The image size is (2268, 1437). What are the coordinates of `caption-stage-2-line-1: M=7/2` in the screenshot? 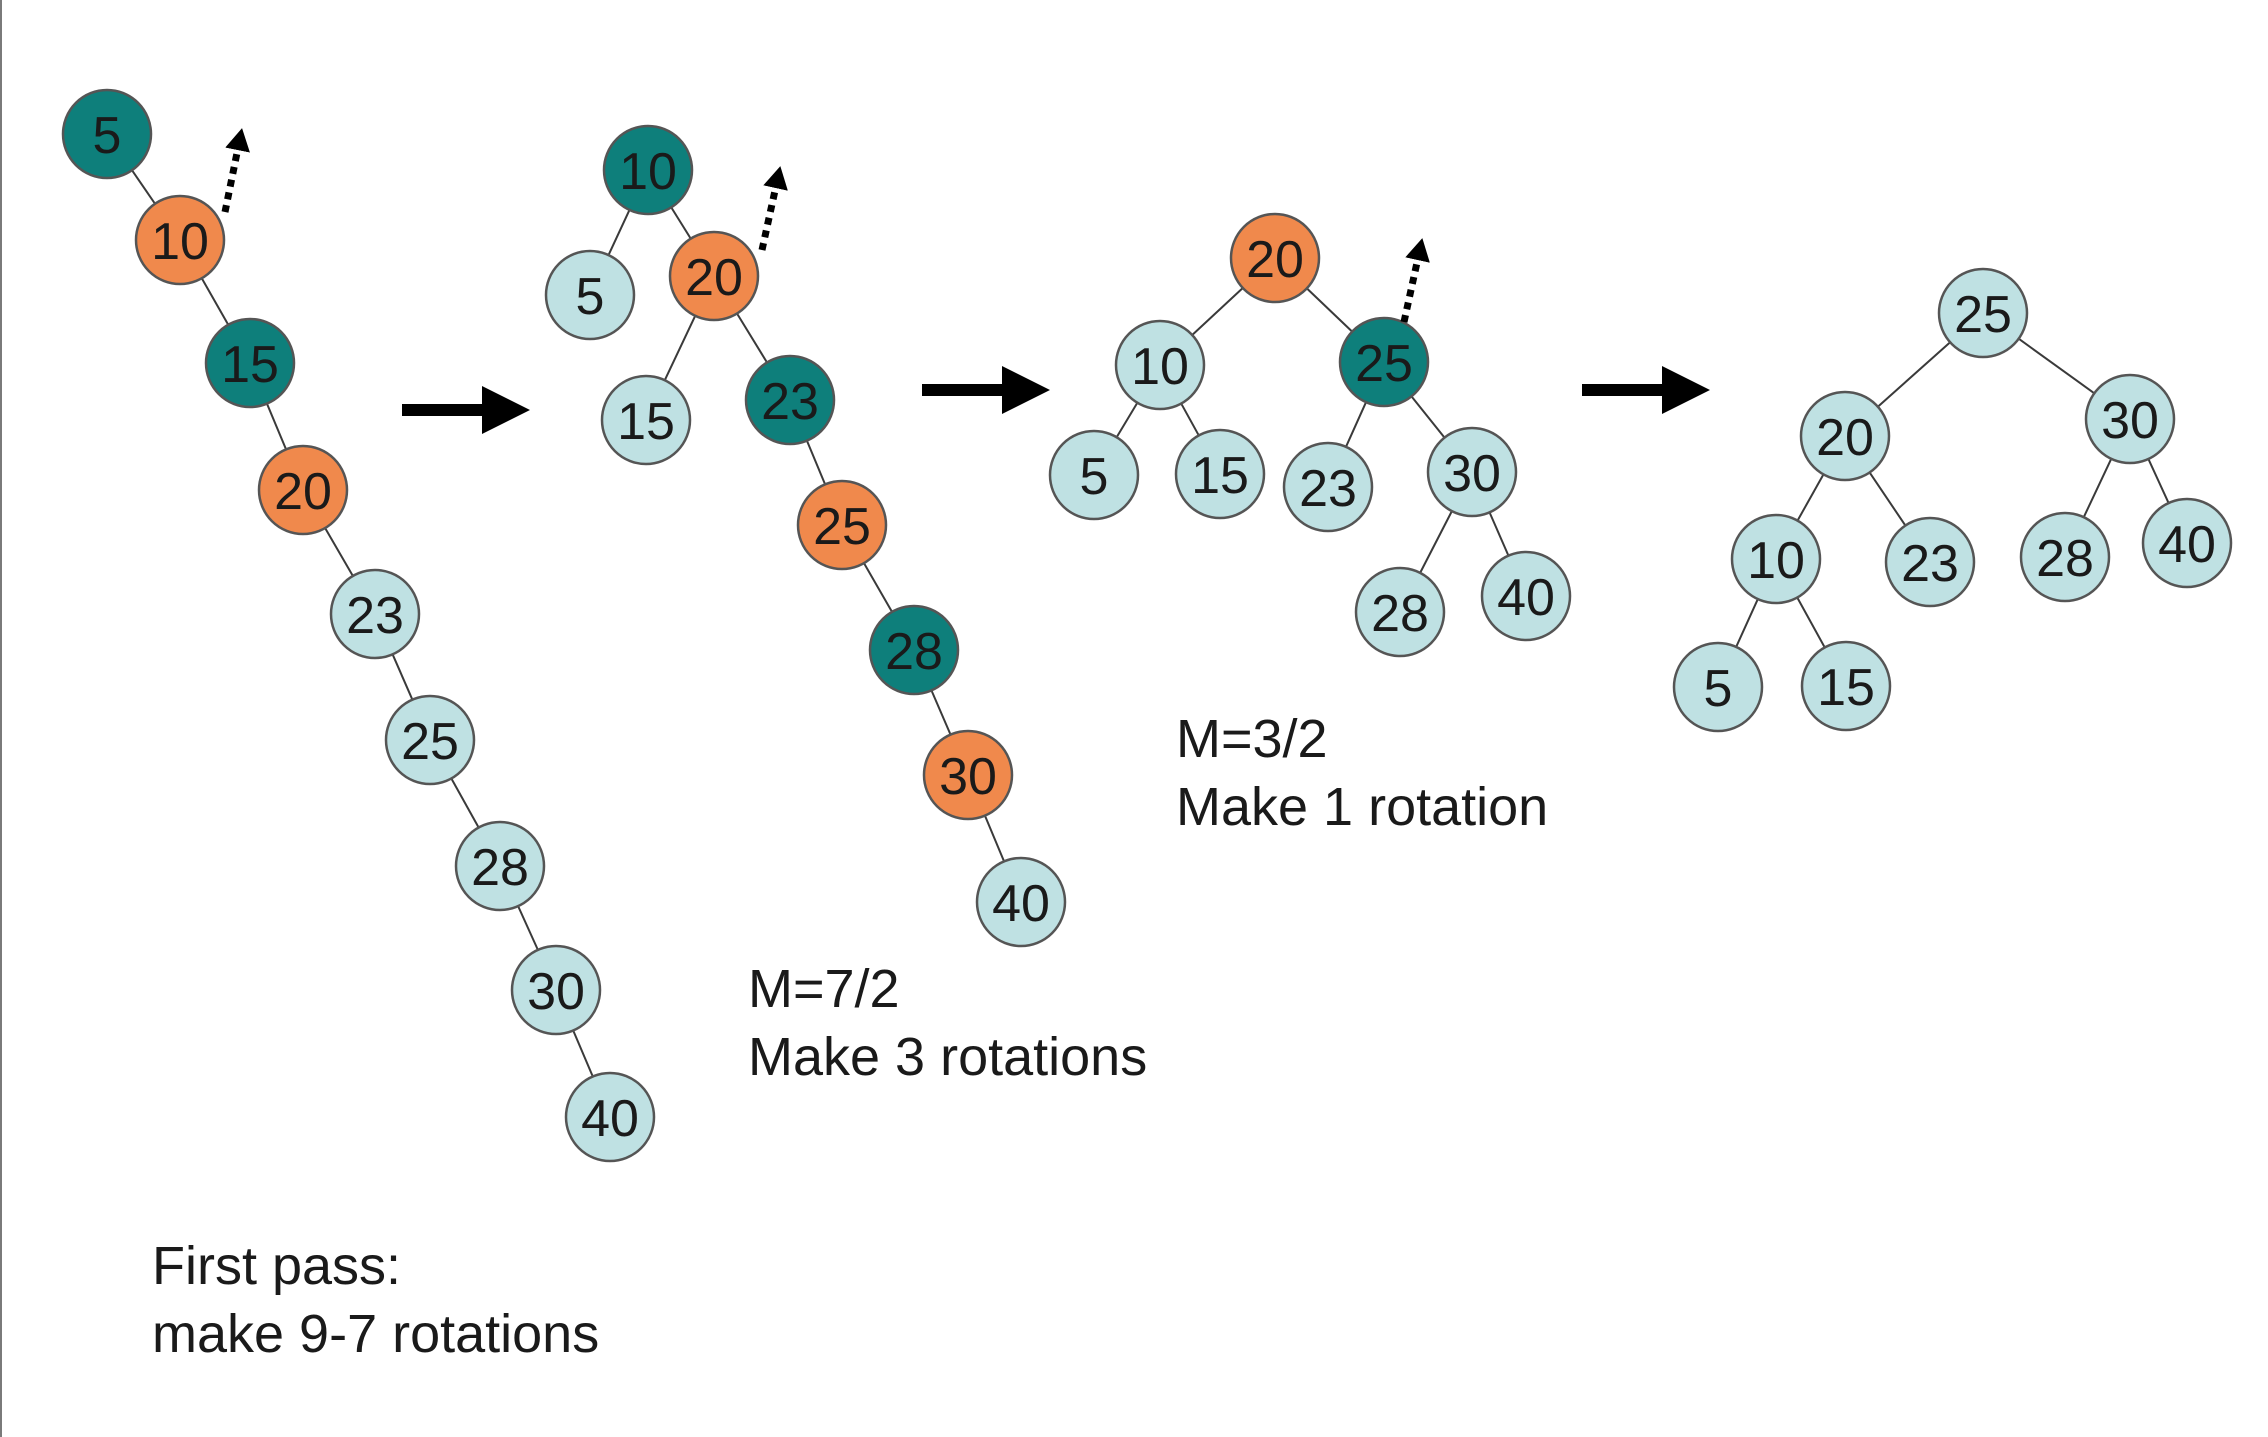 It's located at (824, 989).